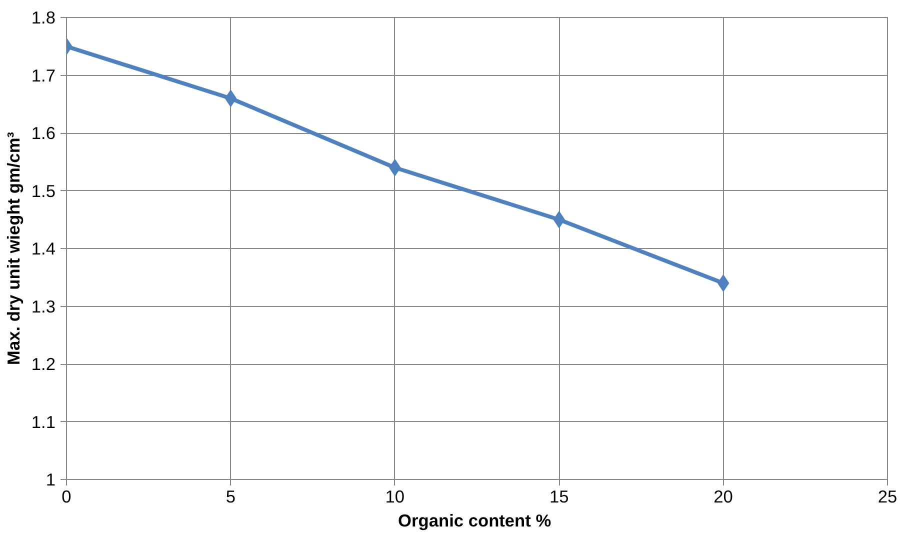 The image size is (906, 533). I want to click on y-axis-title: Max. dry unit wieght gm/cm³, so click(13, 248).